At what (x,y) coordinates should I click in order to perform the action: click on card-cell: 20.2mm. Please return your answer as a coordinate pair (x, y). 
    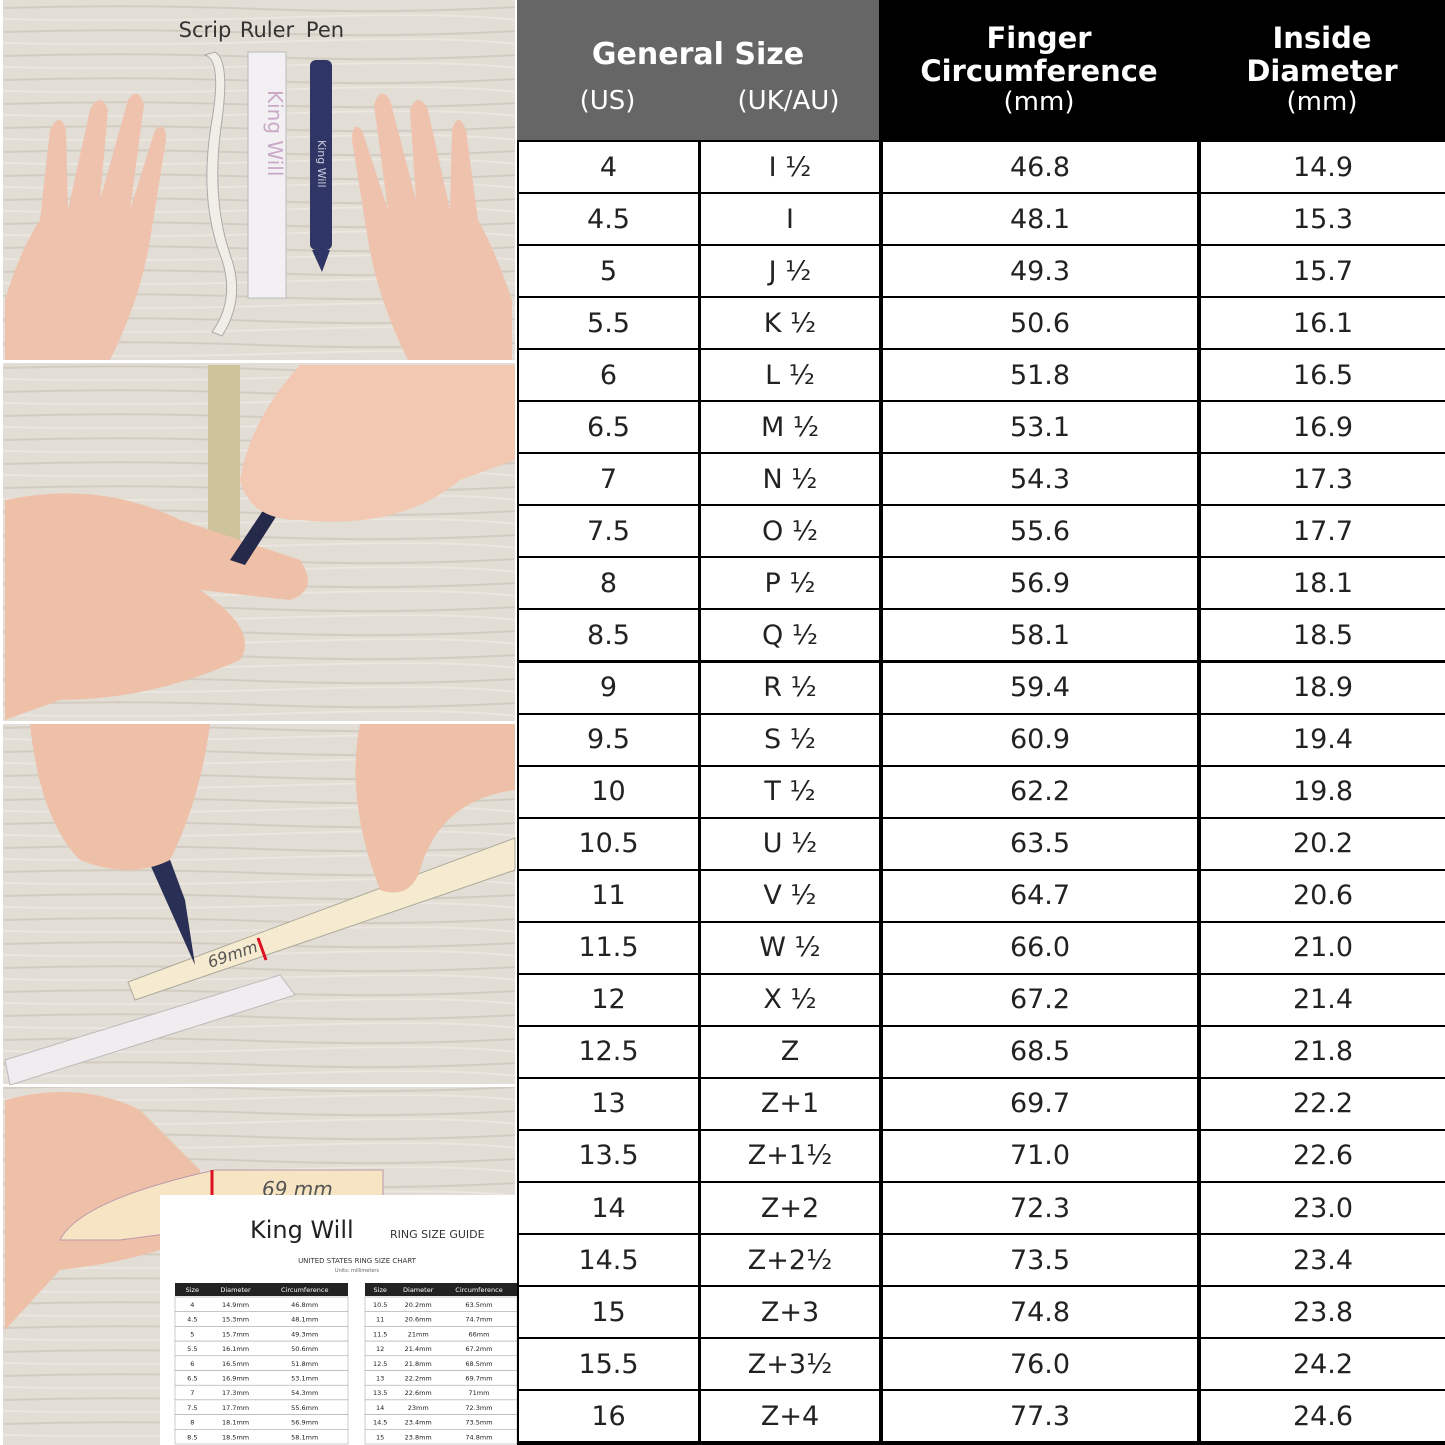
    Looking at the image, I should click on (418, 1305).